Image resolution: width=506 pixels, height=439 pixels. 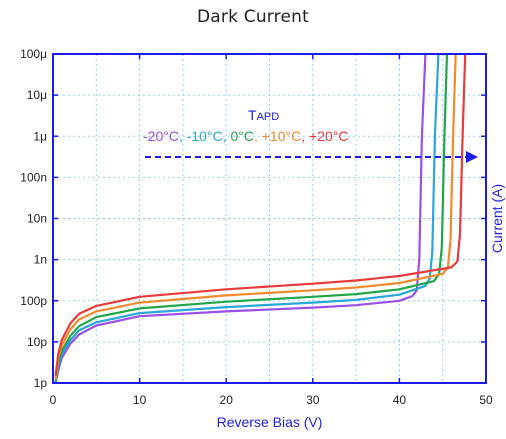 I want to click on y-tick-label: 100μ, so click(x=33, y=54).